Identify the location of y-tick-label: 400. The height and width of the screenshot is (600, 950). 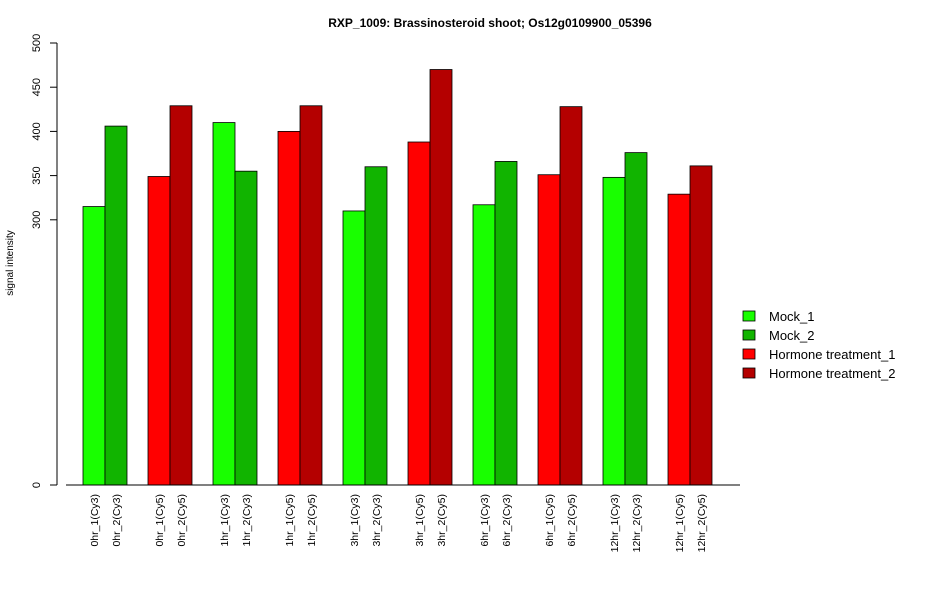
(37, 131).